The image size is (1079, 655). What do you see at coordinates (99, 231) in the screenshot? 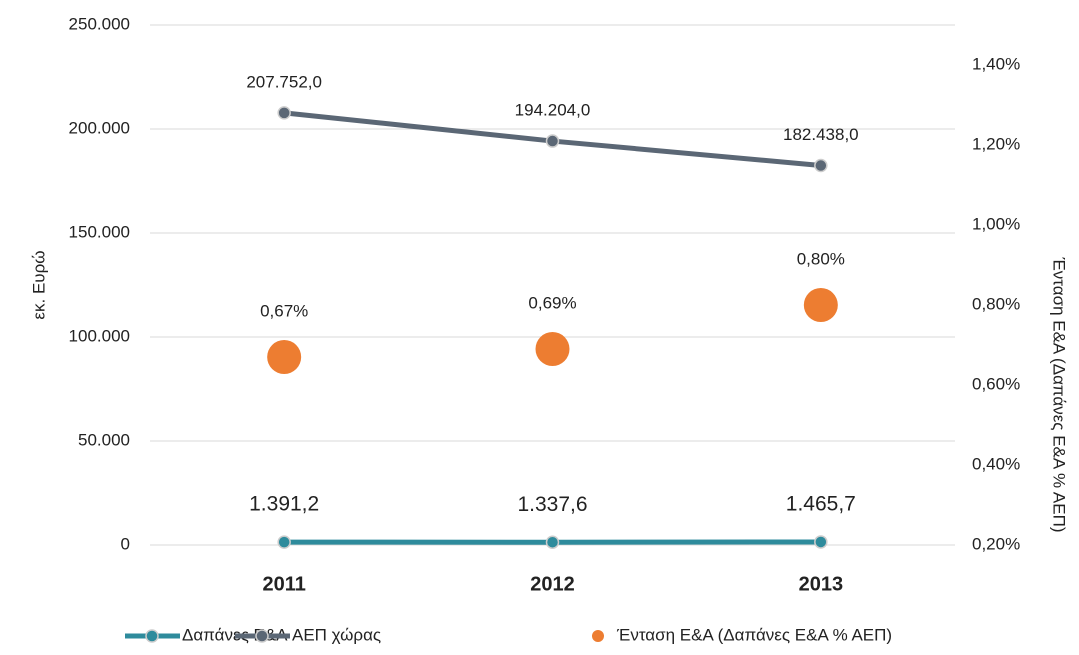
I see `y-tick-label: 150.000` at bounding box center [99, 231].